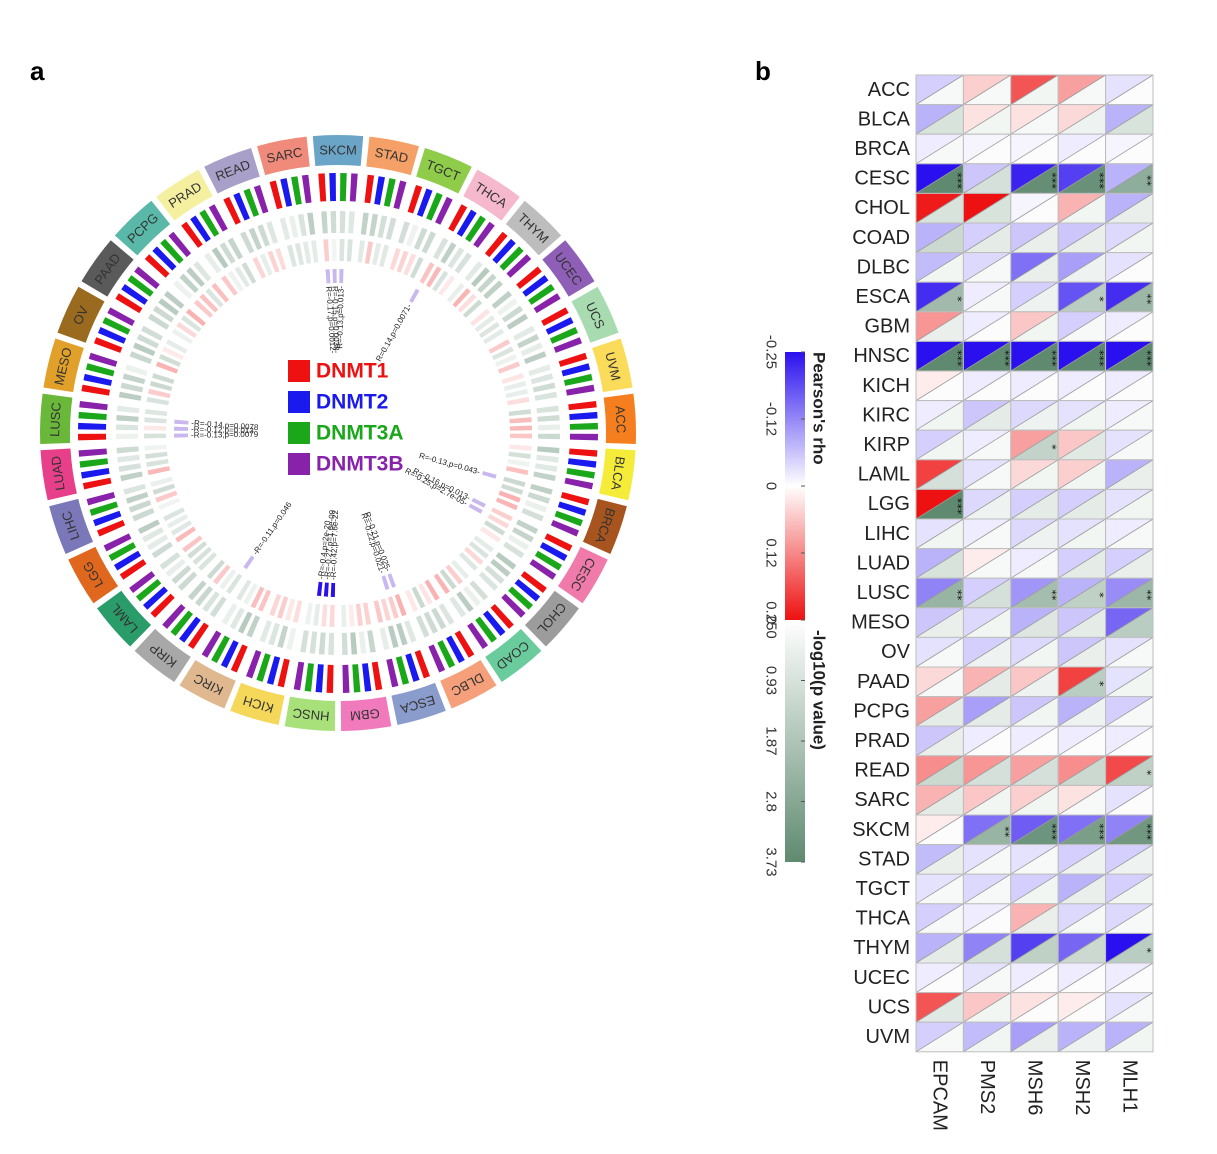  I want to click on colorbar-pvalue-gradient, so click(795, 741).